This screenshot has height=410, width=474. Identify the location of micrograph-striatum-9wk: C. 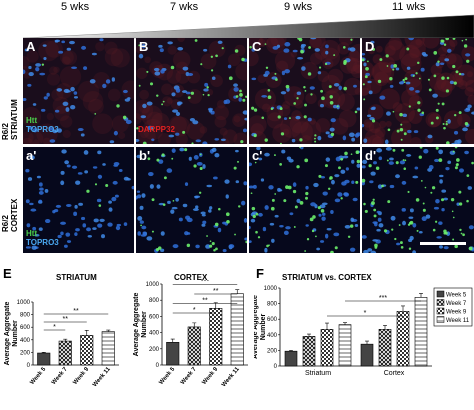
(304, 91).